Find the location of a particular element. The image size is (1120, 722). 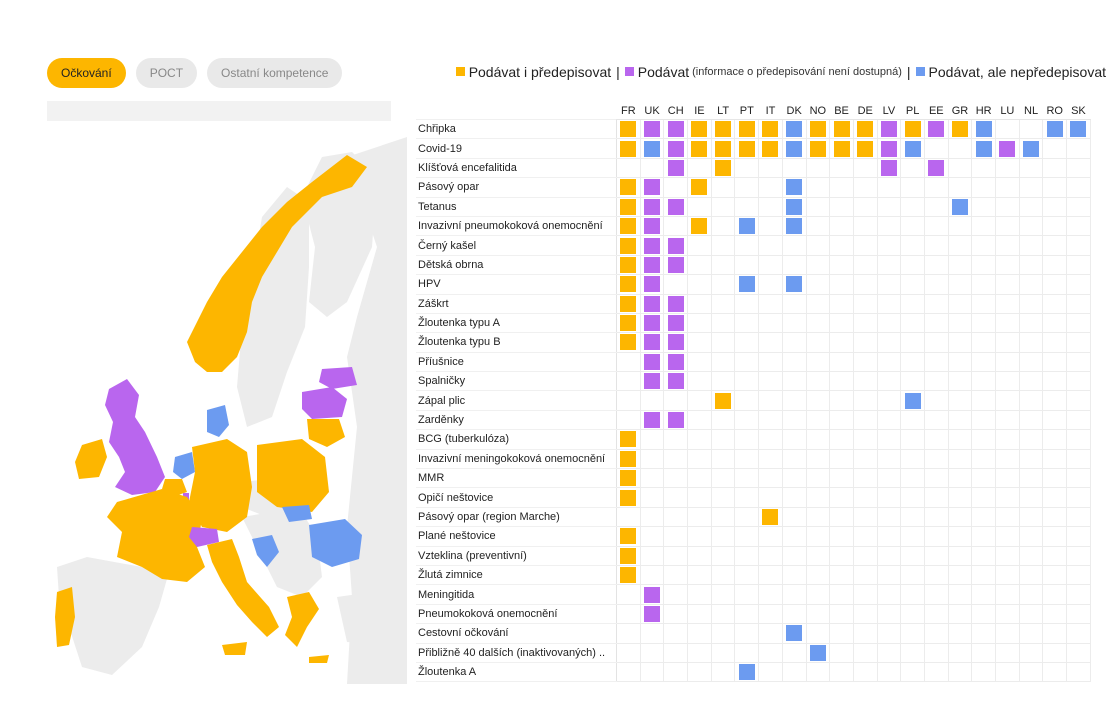

tab-other-competences: Ostatní kompetence is located at coordinates (275, 73).